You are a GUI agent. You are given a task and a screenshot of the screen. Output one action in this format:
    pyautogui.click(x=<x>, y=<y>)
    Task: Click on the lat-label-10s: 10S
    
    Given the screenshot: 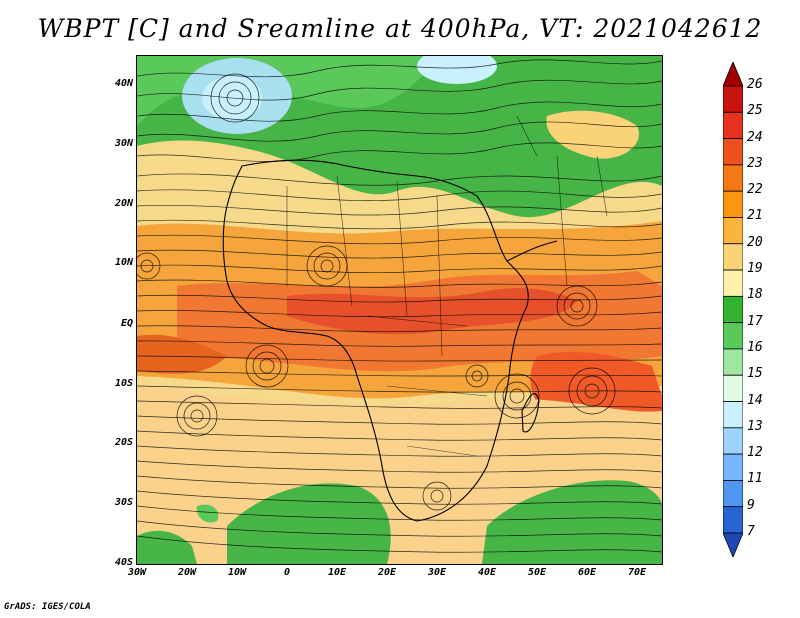 What is the action you would take?
    pyautogui.click(x=123, y=383)
    